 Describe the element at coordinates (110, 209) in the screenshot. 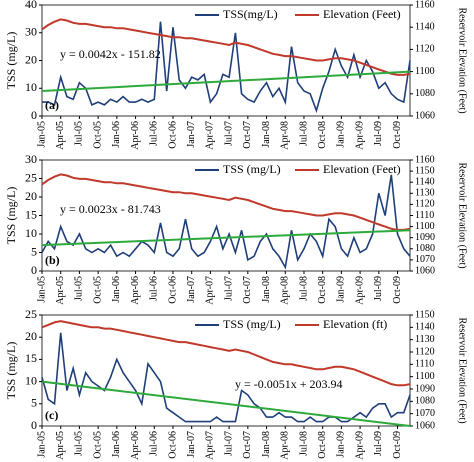

I see `trend-equation: y = 0.0023x - 81.743` at that location.